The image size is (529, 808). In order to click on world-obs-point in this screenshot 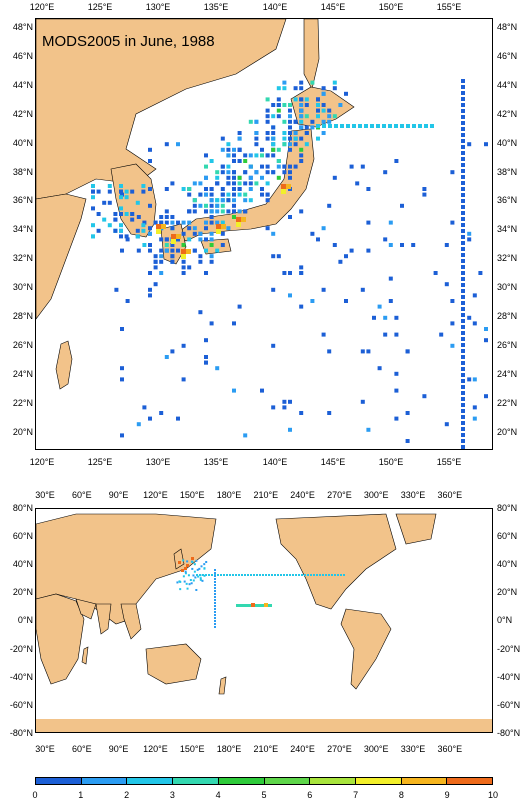, I will do `click(202, 580)`.